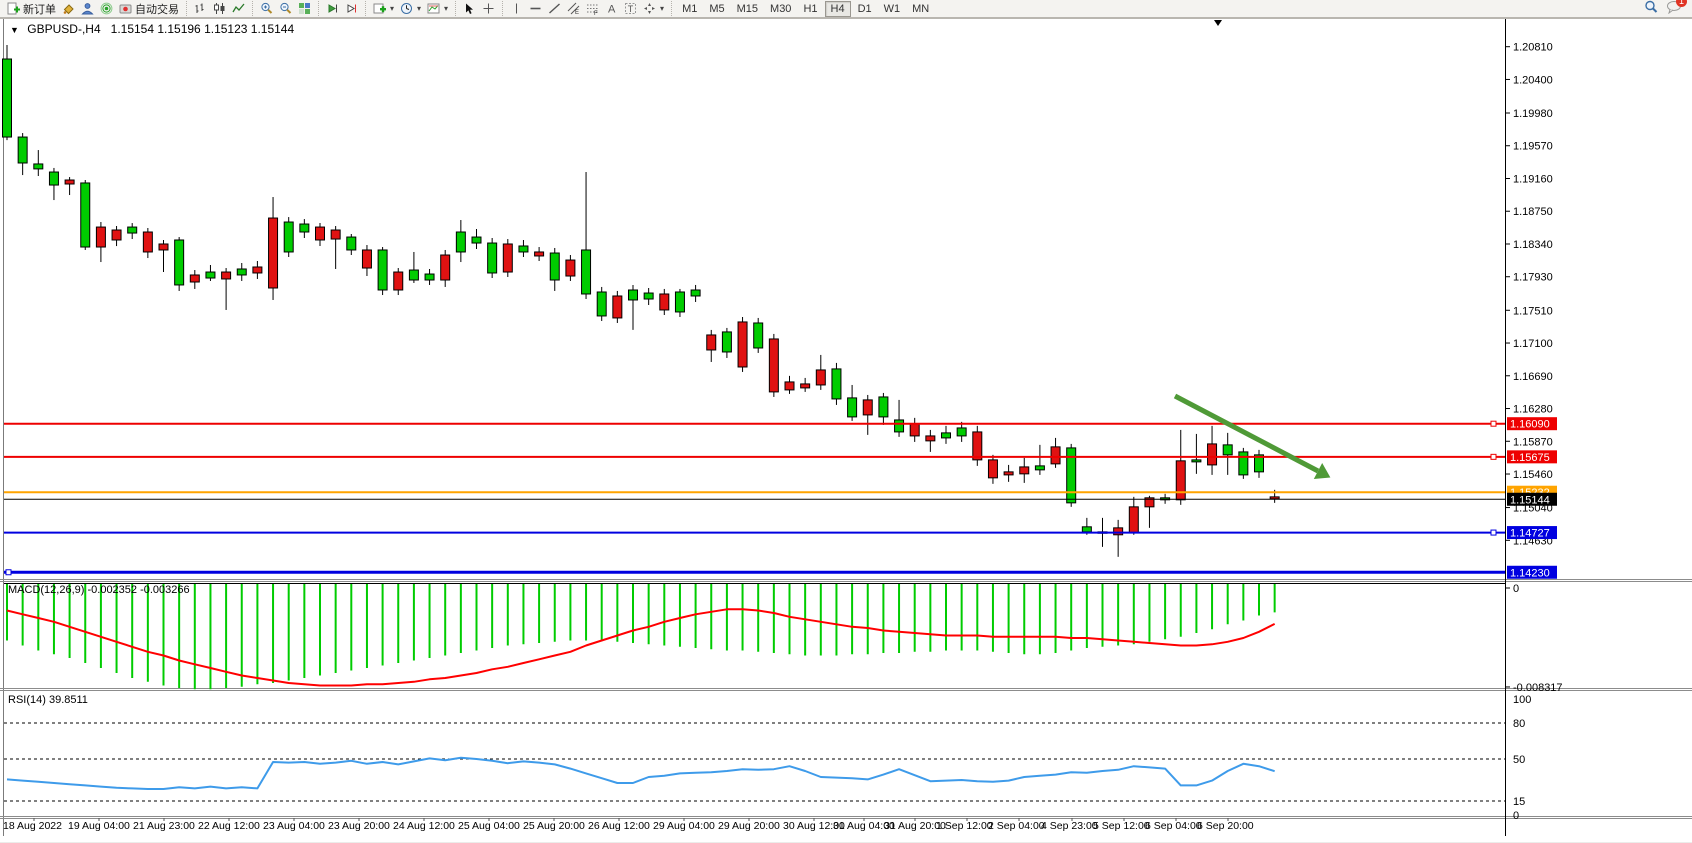  What do you see at coordinates (238, 8) in the screenshot?
I see `line-chart-button` at bounding box center [238, 8].